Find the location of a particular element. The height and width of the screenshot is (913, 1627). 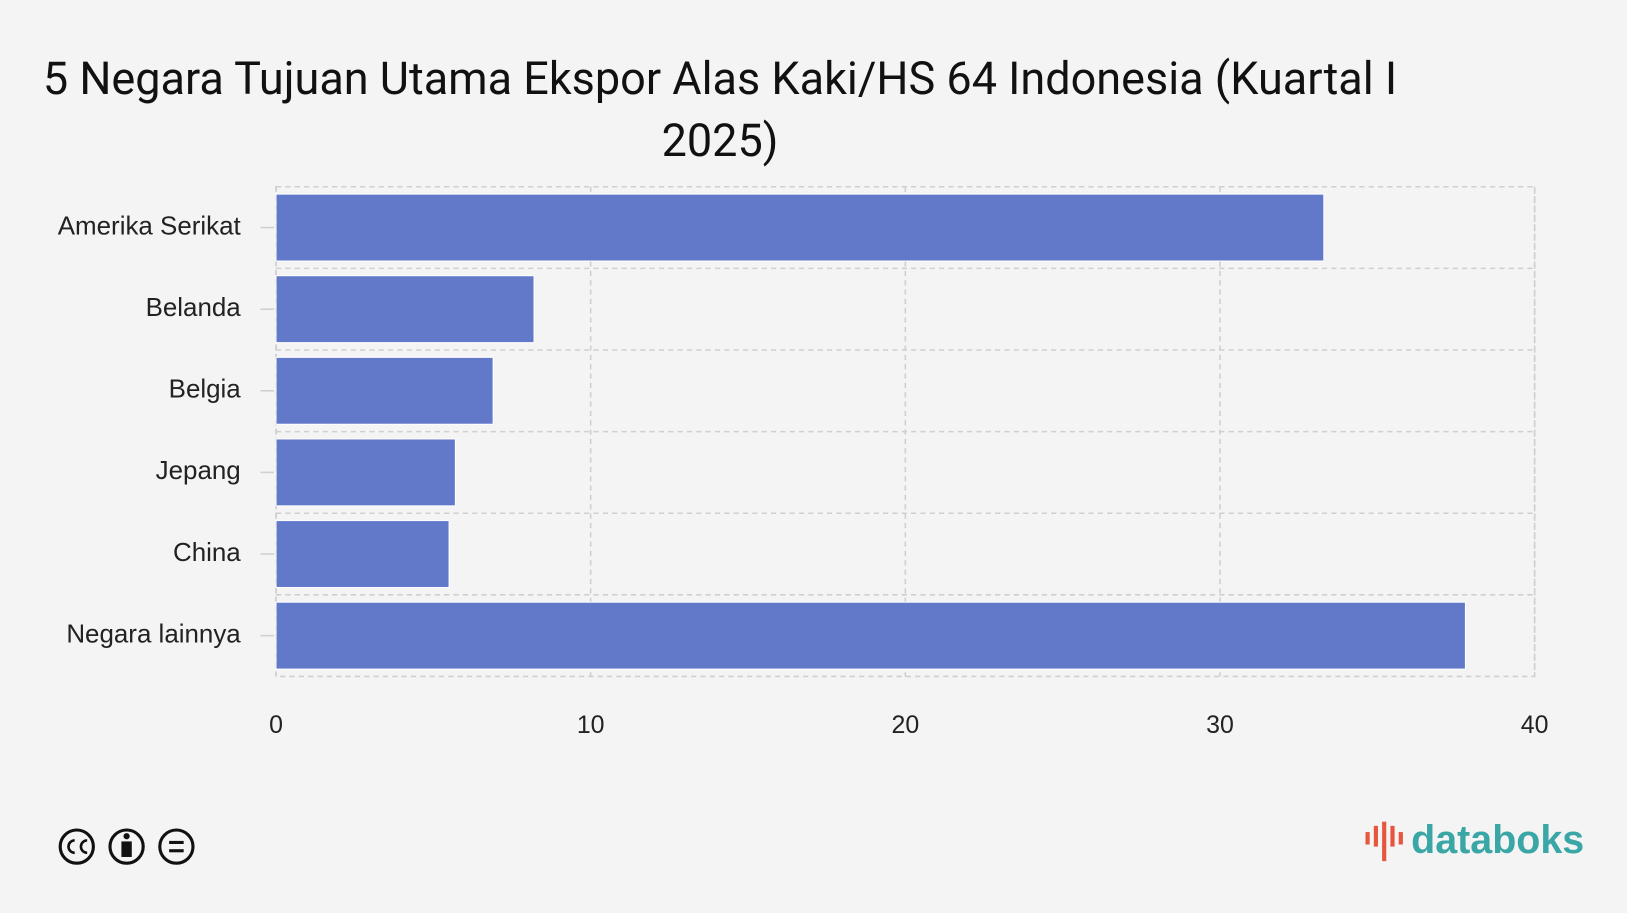

cc-icons is located at coordinates (126, 846).